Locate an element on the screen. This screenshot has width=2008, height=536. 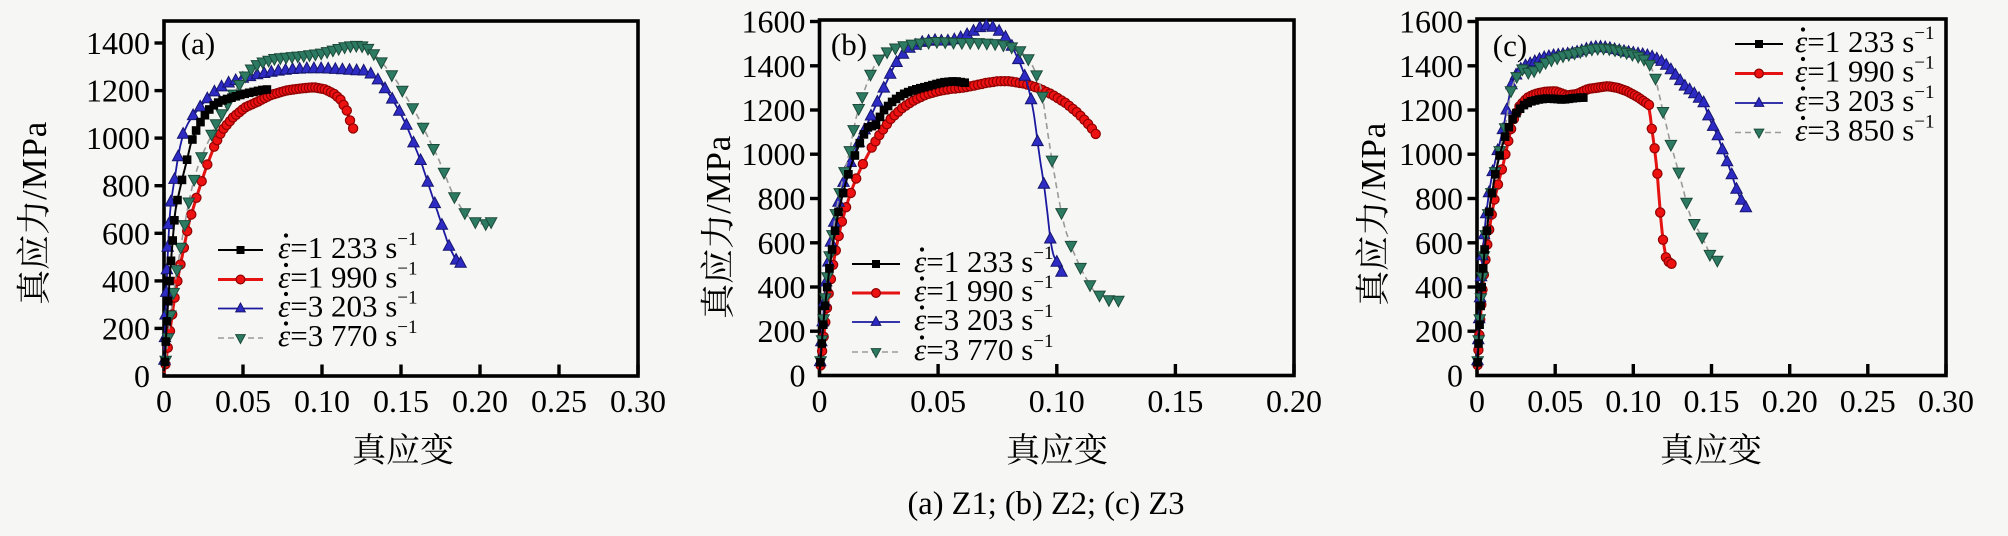
svg-text: ε=3 850 s−1 is located at coordinates (1864, 130).